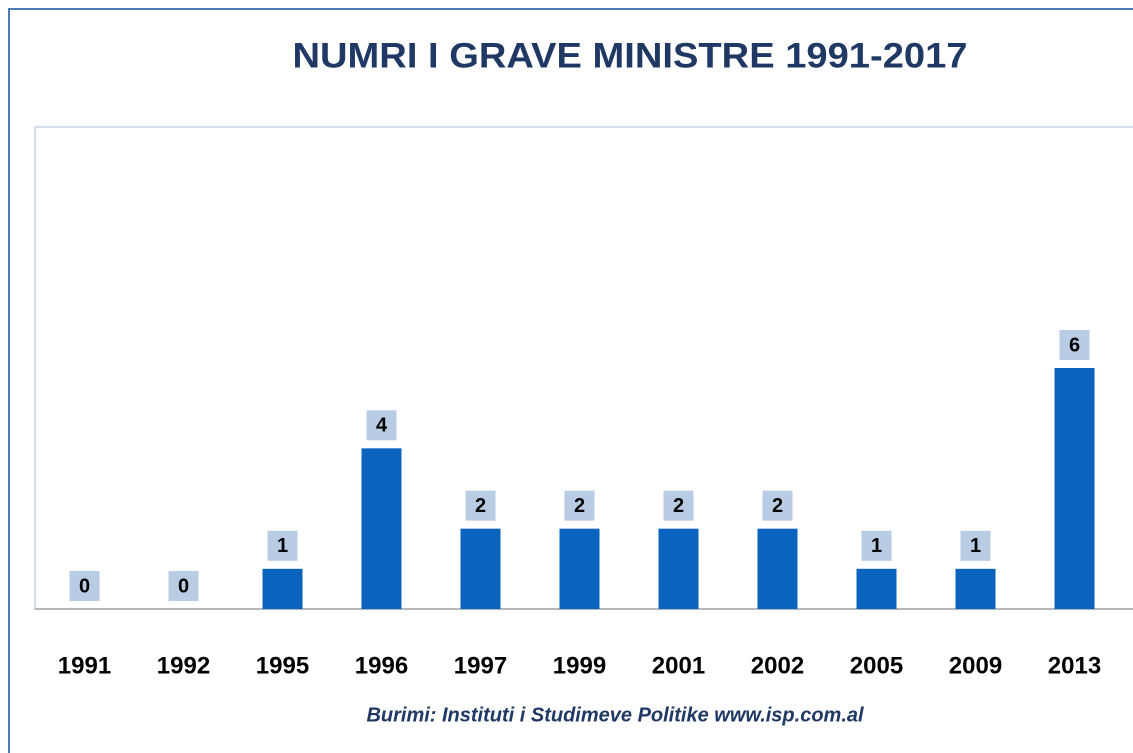 This screenshot has height=753, width=1133. I want to click on data-label: 4, so click(382, 426).